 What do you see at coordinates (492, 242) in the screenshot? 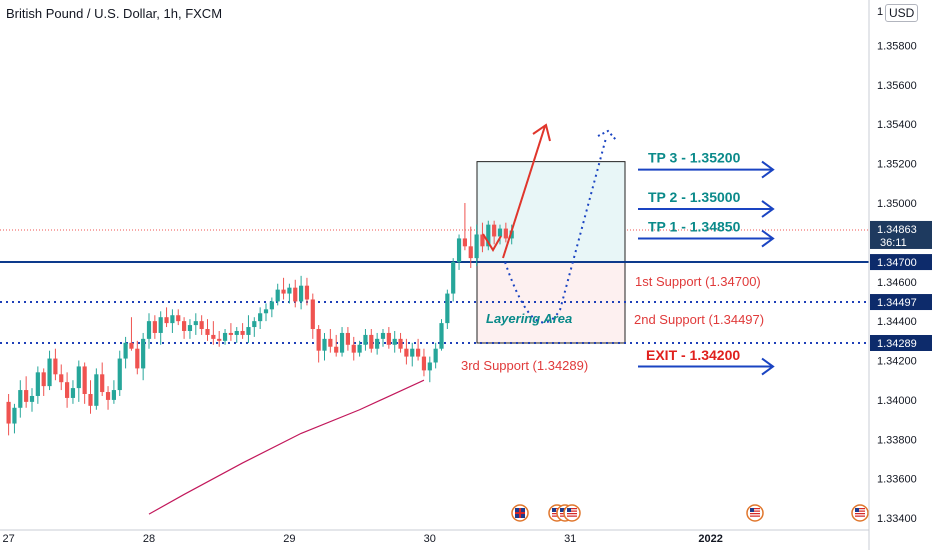
I see `red-down-arrow-head` at bounding box center [492, 242].